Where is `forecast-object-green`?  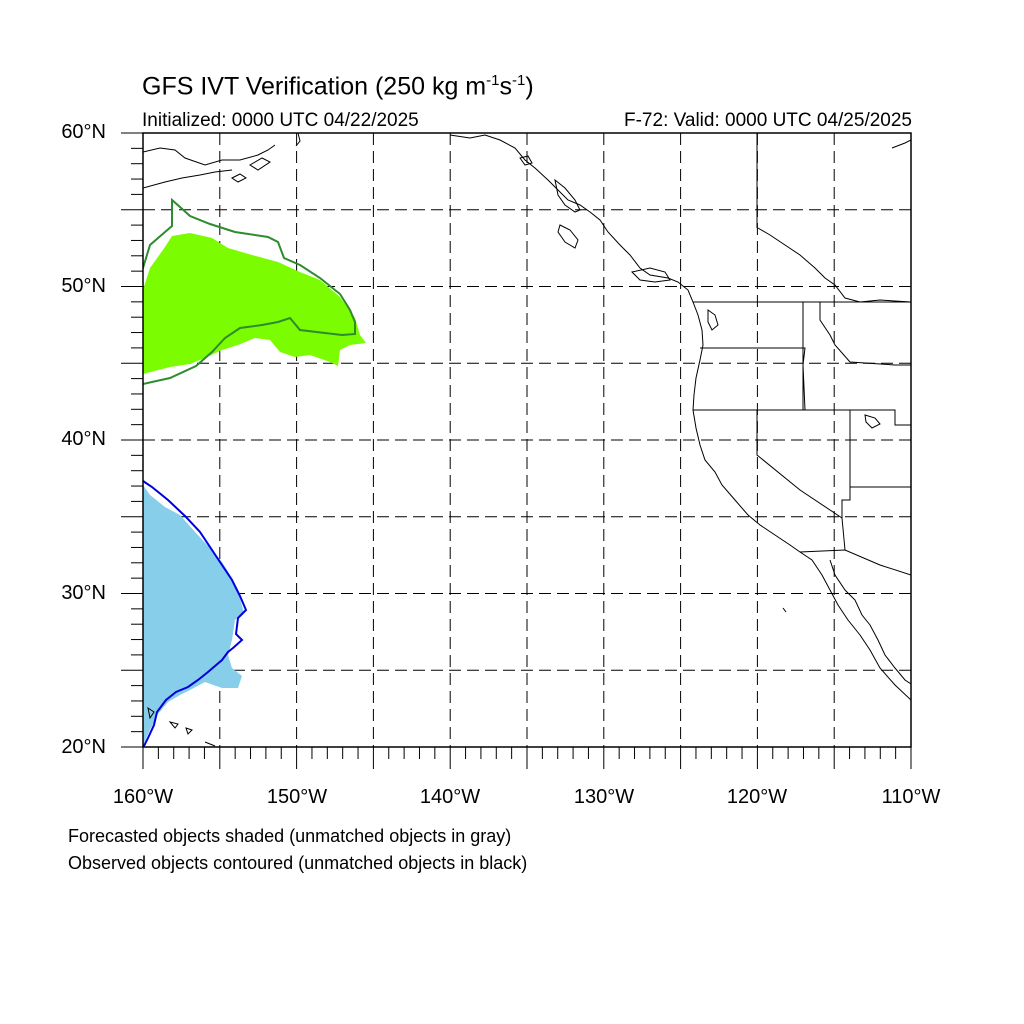
forecast-object-green is located at coordinates (254, 303).